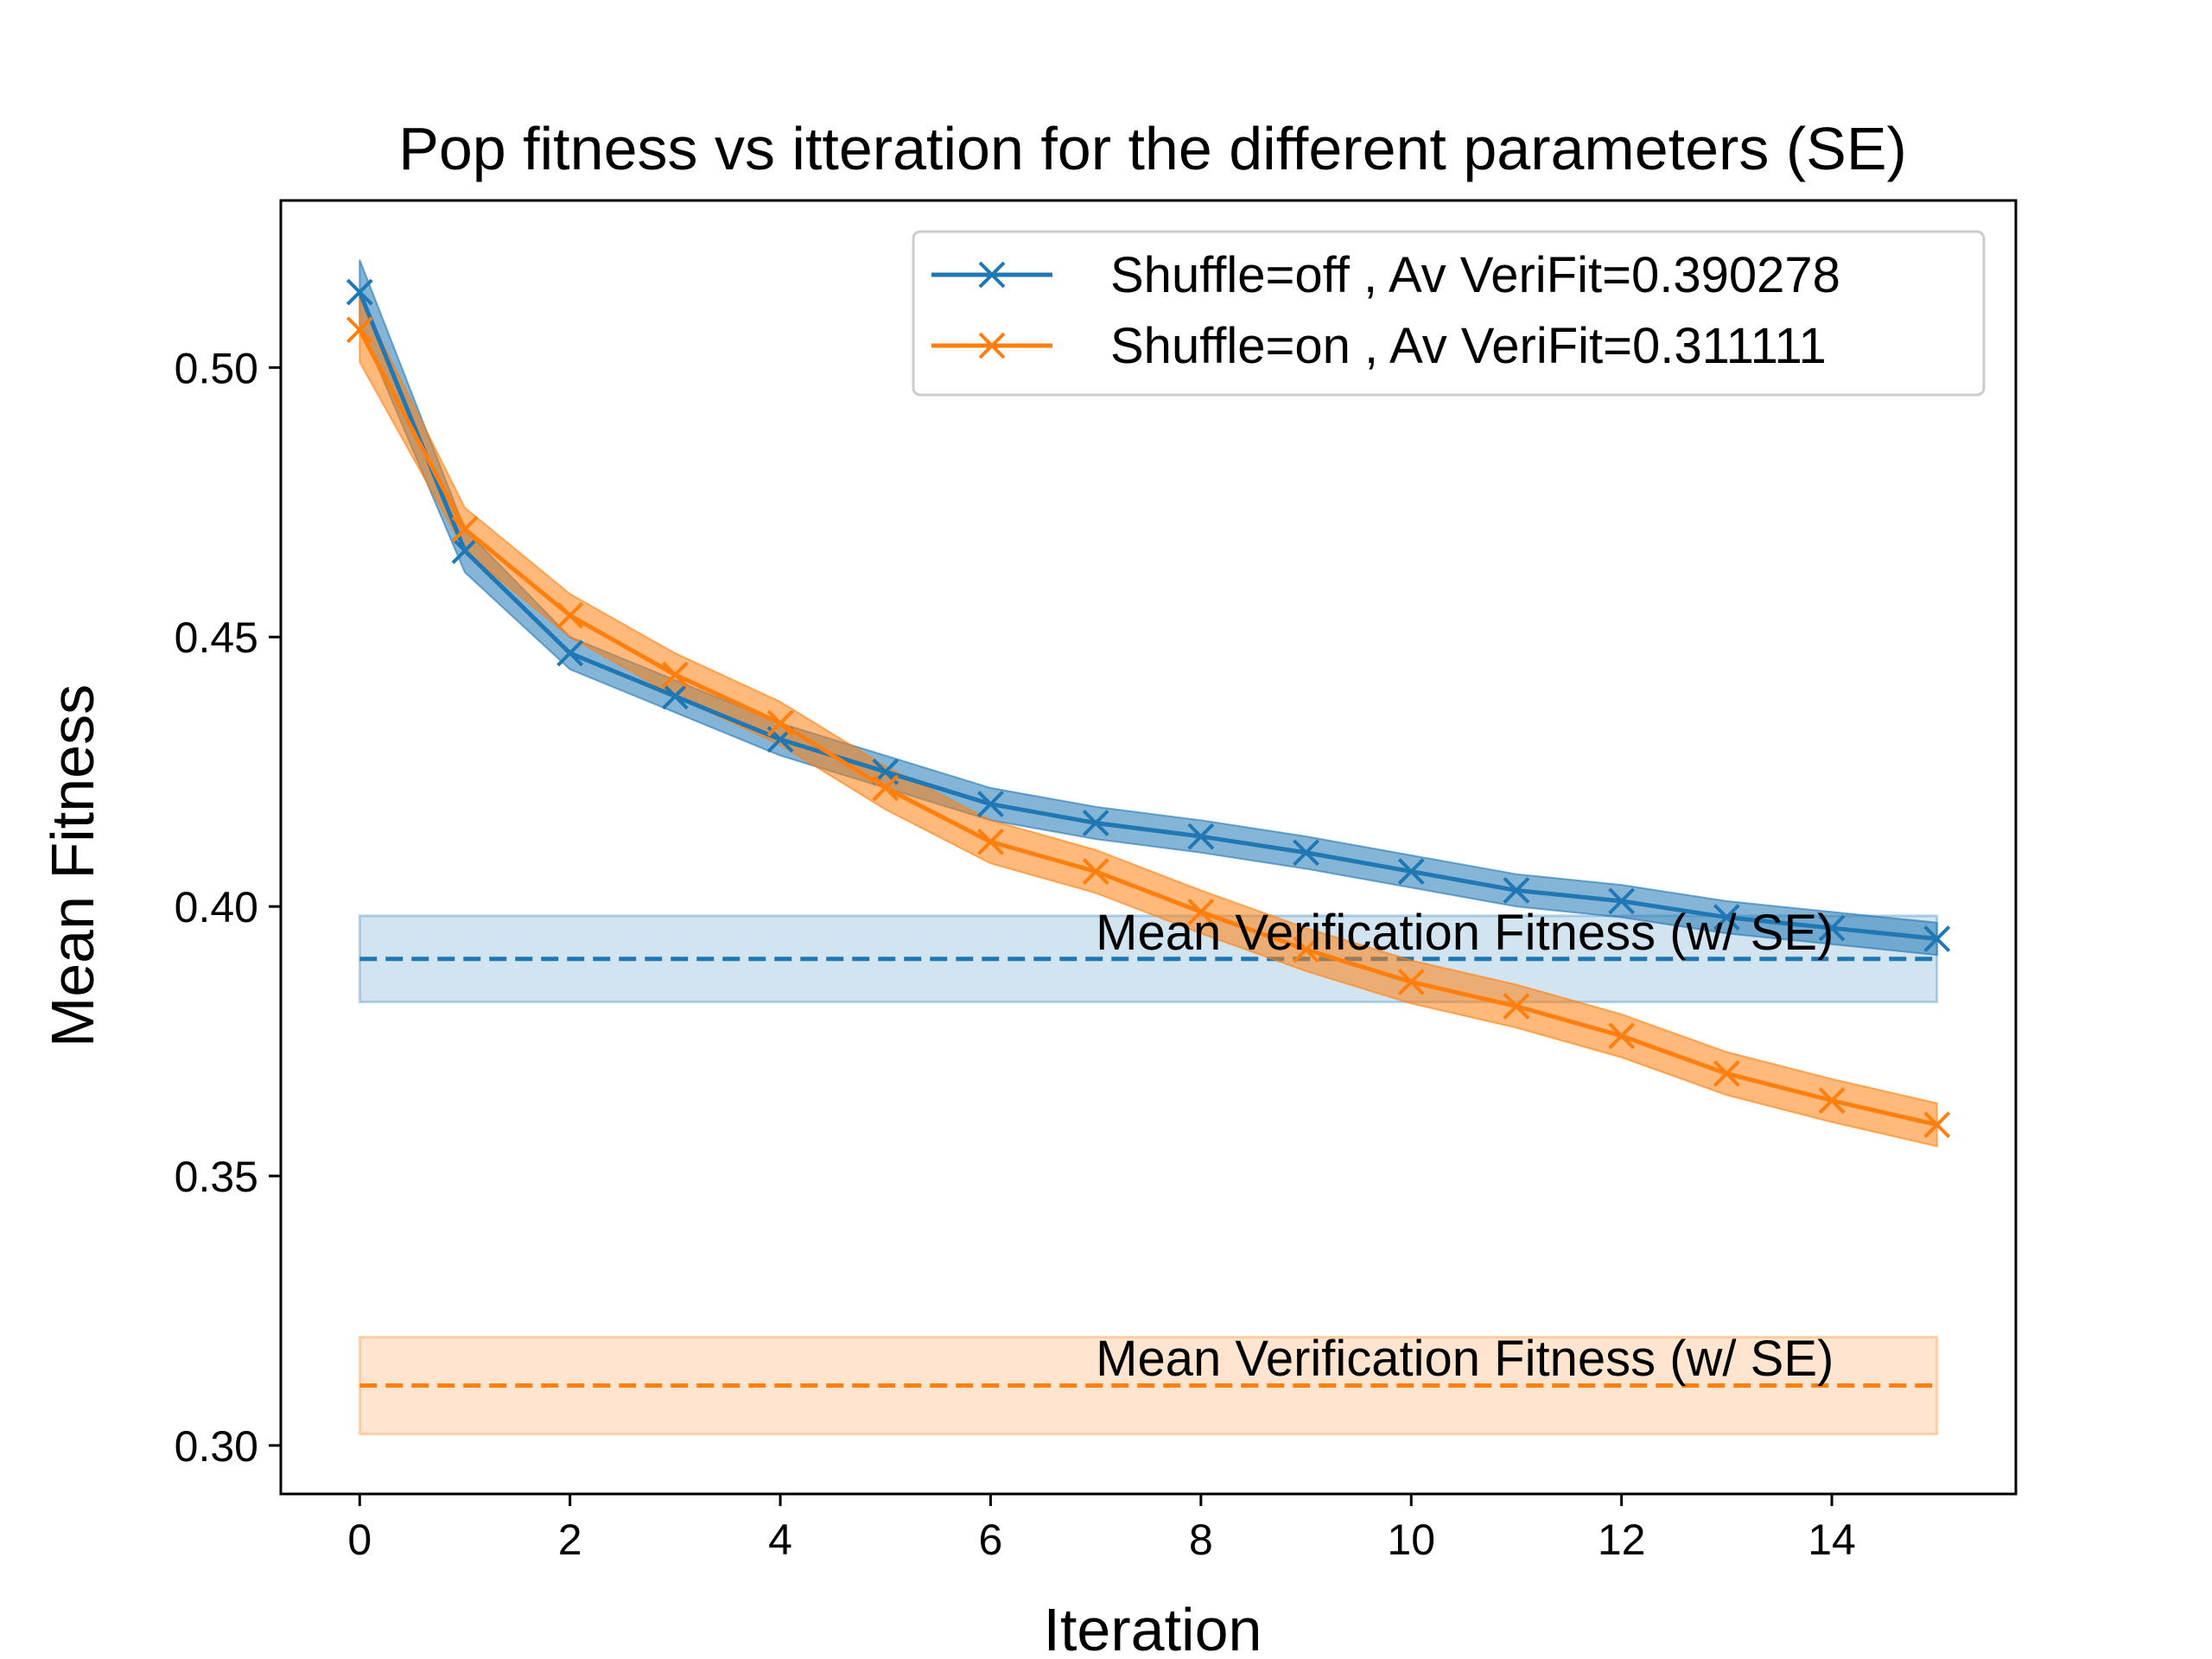 The height and width of the screenshot is (1659, 2212). Describe the element at coordinates (216, 1177) in the screenshot. I see `y-tick-label-1: 0.35` at that location.